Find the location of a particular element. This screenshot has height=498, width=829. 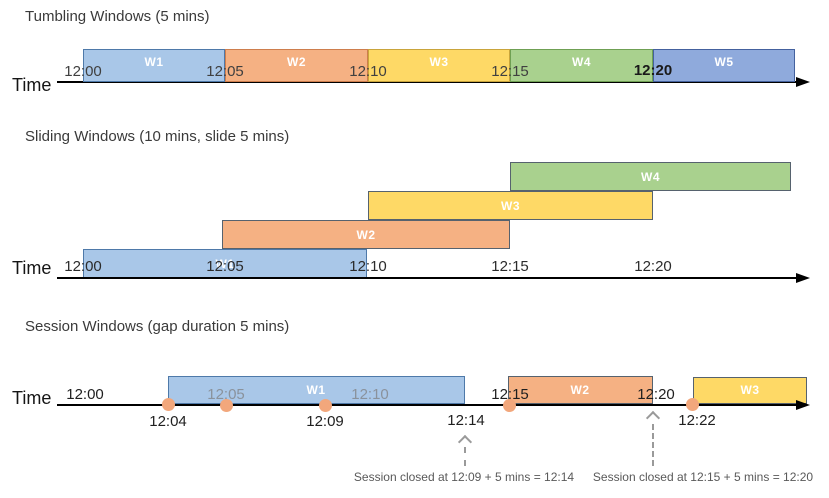

tumbling-window-w3: W3 is located at coordinates (439, 65).